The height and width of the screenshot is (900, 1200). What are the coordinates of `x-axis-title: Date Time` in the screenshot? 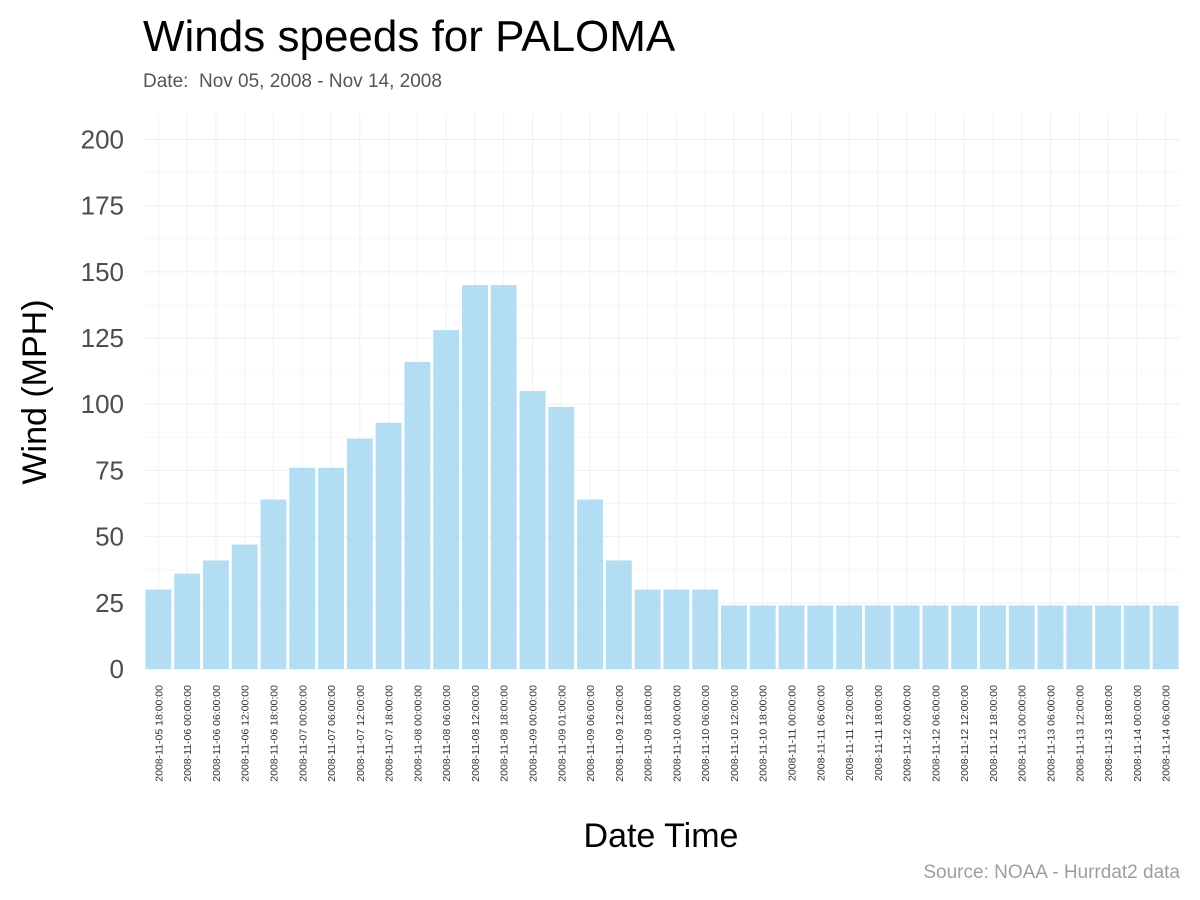 It's located at (661, 836).